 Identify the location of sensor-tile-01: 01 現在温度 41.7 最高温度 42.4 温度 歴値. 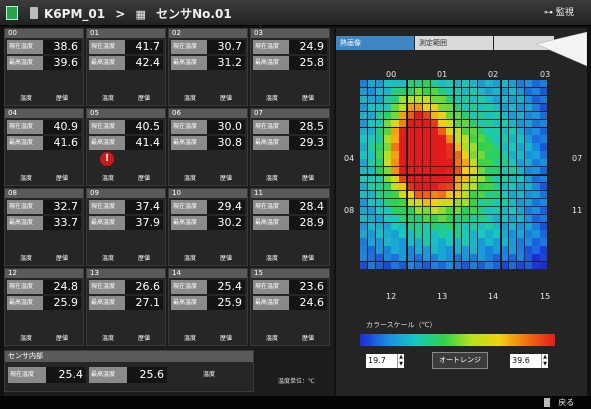
(126, 67).